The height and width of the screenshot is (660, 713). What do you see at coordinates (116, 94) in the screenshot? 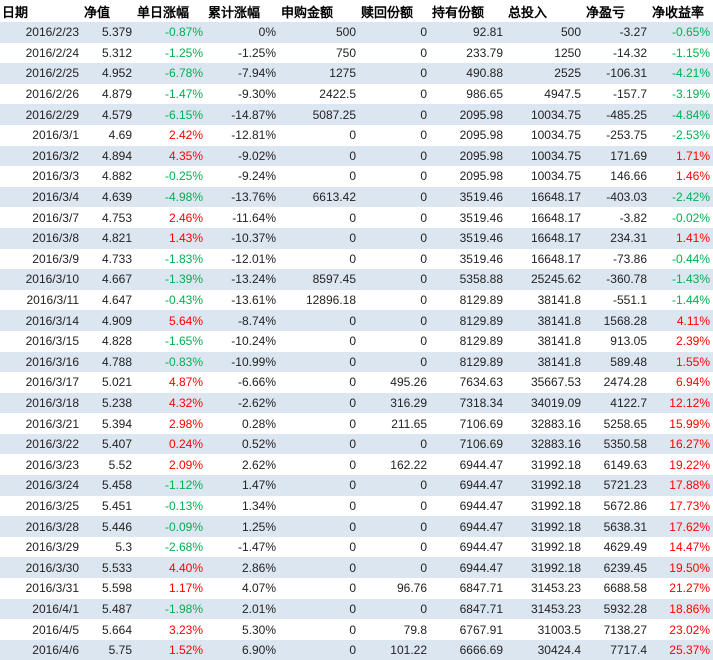
I see `nav-cell: 4.879` at bounding box center [116, 94].